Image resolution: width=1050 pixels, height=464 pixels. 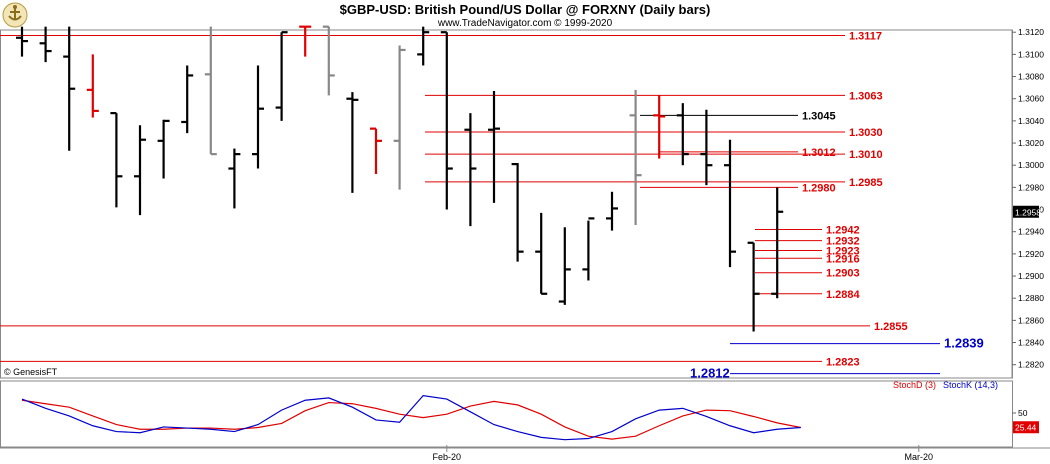 What do you see at coordinates (1031, 276) in the screenshot?
I see `y-tick-label: 1.2900` at bounding box center [1031, 276].